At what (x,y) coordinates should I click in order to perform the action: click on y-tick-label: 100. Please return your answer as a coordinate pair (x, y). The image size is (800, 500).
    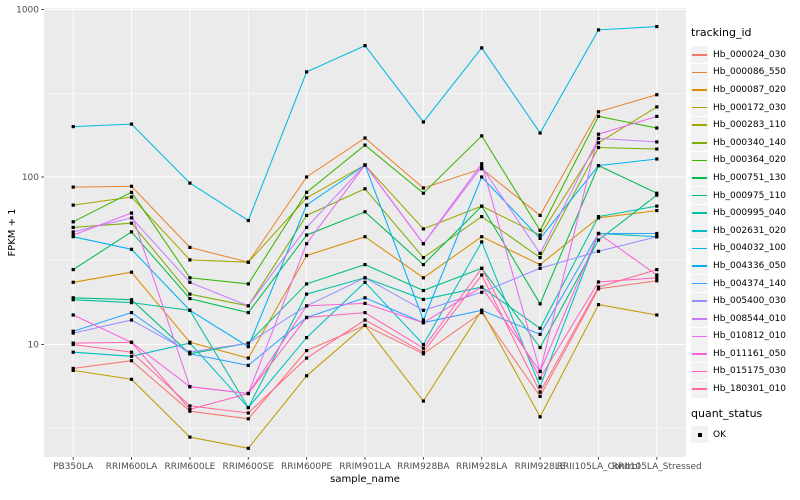
    Looking at the image, I should click on (30, 178).